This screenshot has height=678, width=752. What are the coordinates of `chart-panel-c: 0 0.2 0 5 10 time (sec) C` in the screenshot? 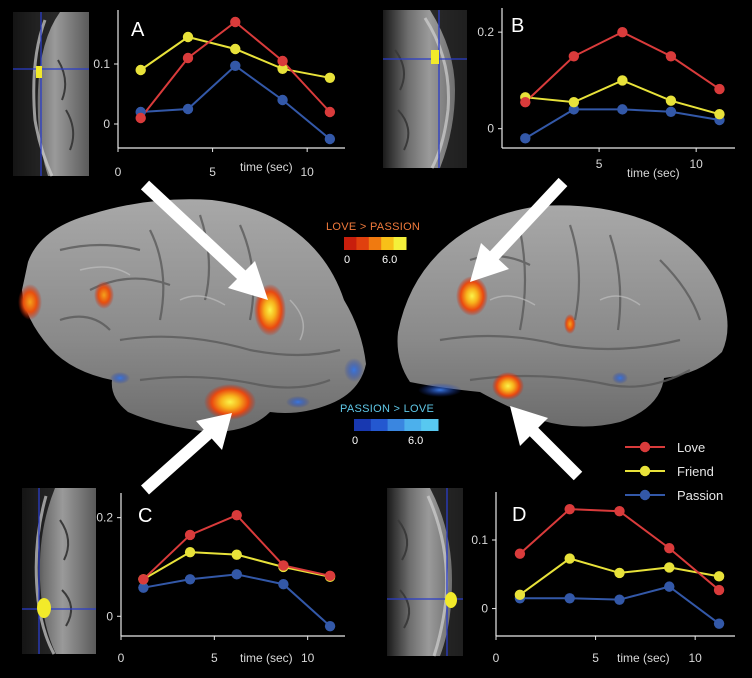 It's located at (220, 579).